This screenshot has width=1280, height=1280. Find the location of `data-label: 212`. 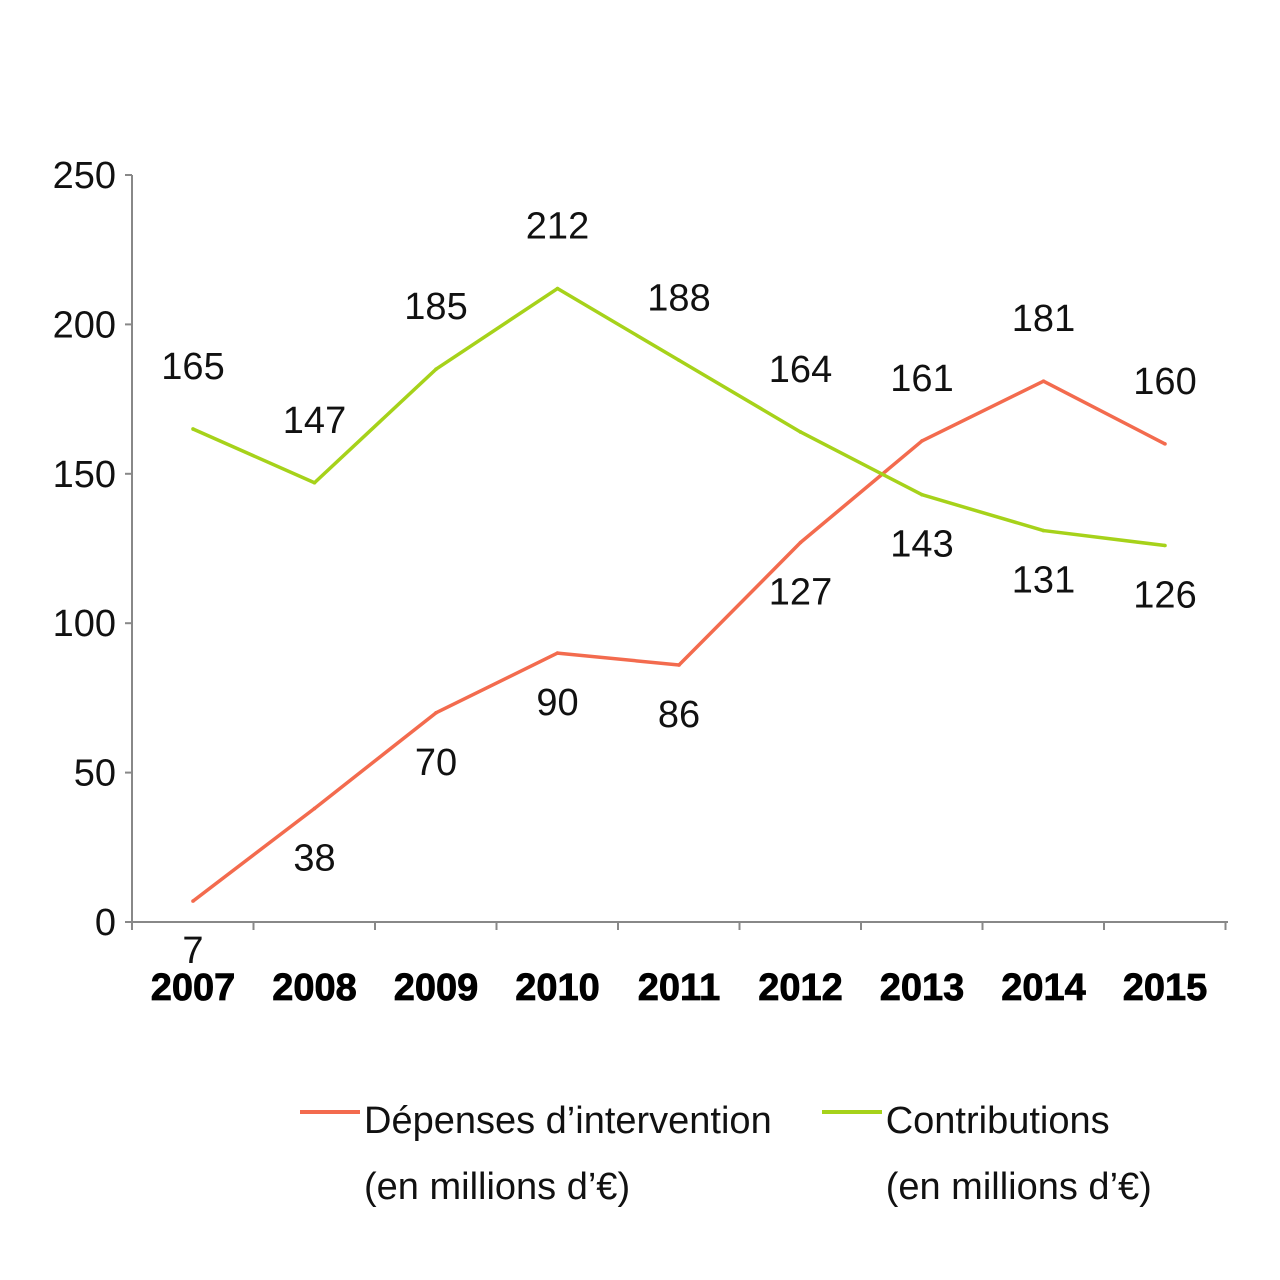

data-label: 212 is located at coordinates (557, 227).